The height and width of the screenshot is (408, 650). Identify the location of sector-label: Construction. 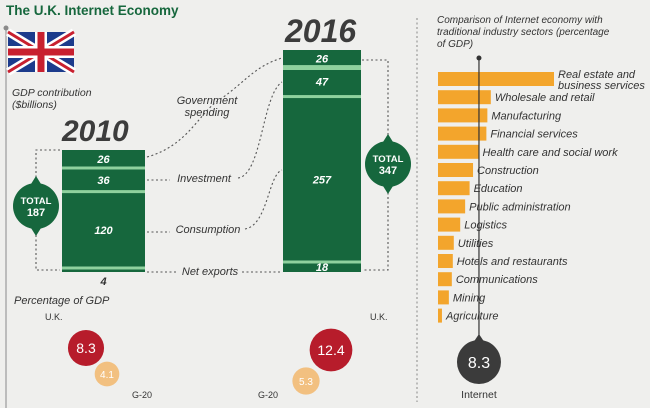
(508, 171).